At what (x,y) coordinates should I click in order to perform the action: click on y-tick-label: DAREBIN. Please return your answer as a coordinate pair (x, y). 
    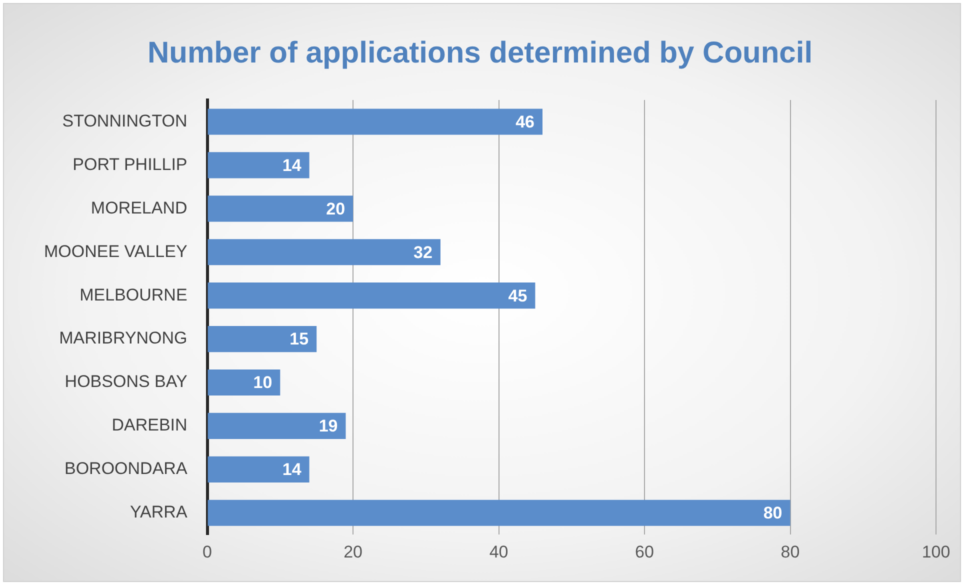
    Looking at the image, I should click on (150, 425).